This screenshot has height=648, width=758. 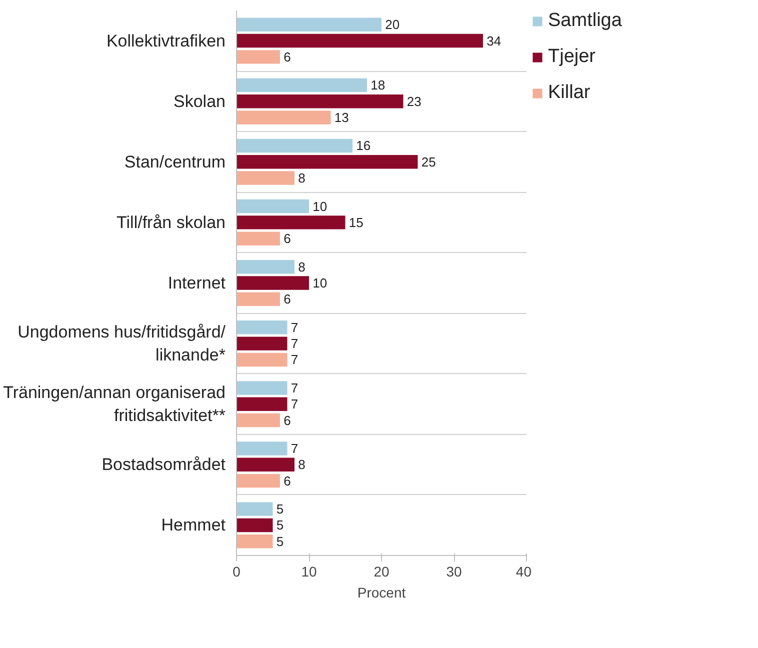 What do you see at coordinates (414, 101) in the screenshot?
I see `data-label: 23` at bounding box center [414, 101].